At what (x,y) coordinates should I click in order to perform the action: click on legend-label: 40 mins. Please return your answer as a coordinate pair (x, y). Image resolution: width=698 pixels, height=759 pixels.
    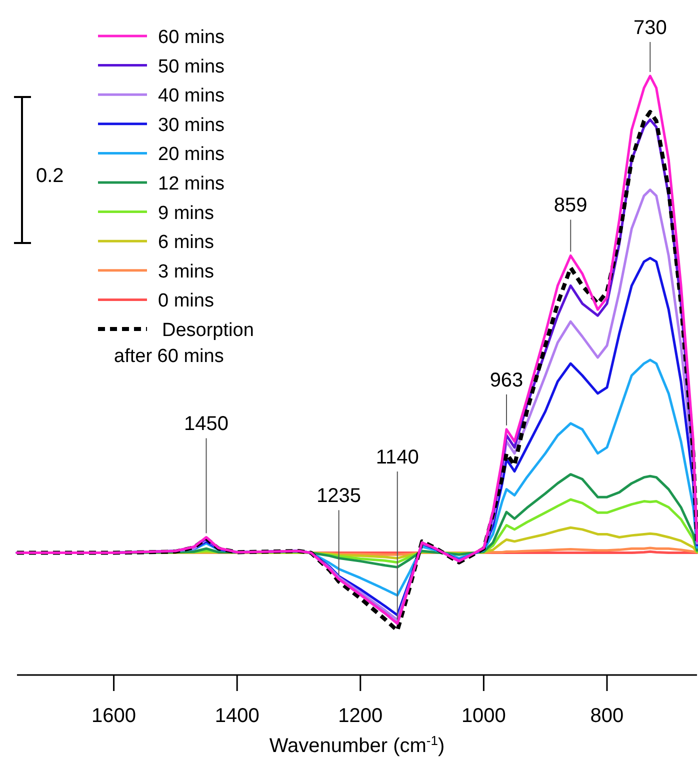
    Looking at the image, I should click on (191, 96).